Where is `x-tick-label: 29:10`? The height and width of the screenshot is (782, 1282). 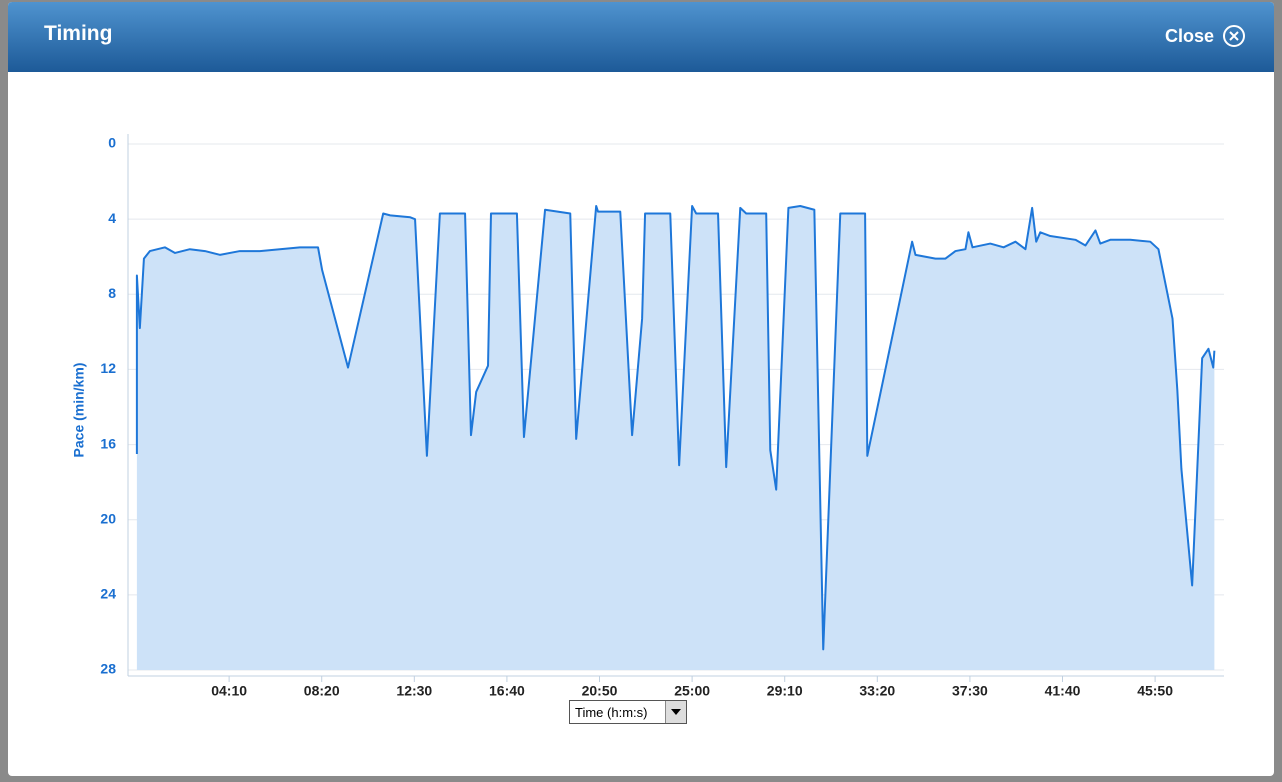 x-tick-label: 29:10 is located at coordinates (785, 691).